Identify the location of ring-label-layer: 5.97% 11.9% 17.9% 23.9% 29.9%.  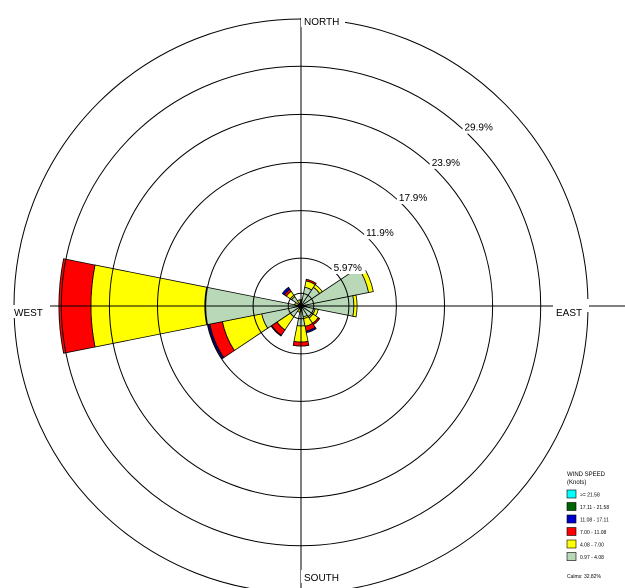
(414, 197).